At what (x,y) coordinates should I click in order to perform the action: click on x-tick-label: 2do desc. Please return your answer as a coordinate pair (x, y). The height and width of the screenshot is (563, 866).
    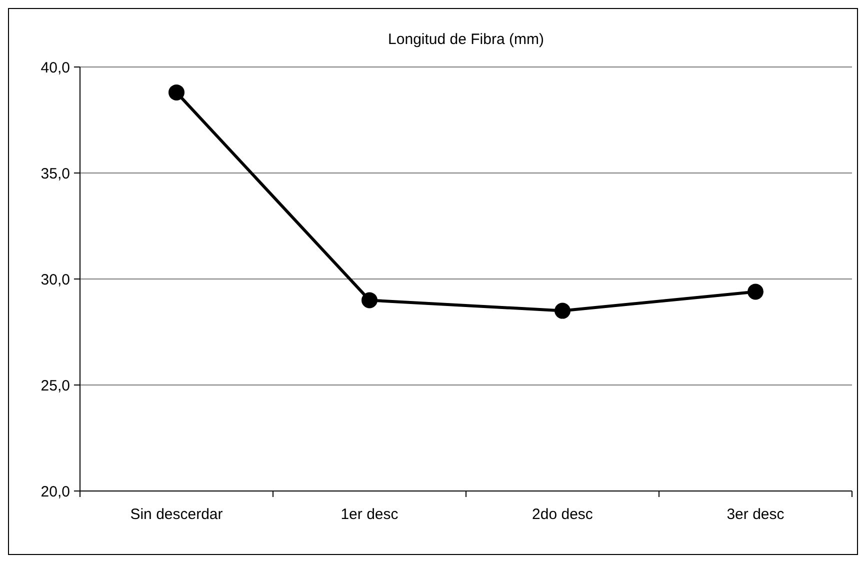
    Looking at the image, I should click on (563, 514).